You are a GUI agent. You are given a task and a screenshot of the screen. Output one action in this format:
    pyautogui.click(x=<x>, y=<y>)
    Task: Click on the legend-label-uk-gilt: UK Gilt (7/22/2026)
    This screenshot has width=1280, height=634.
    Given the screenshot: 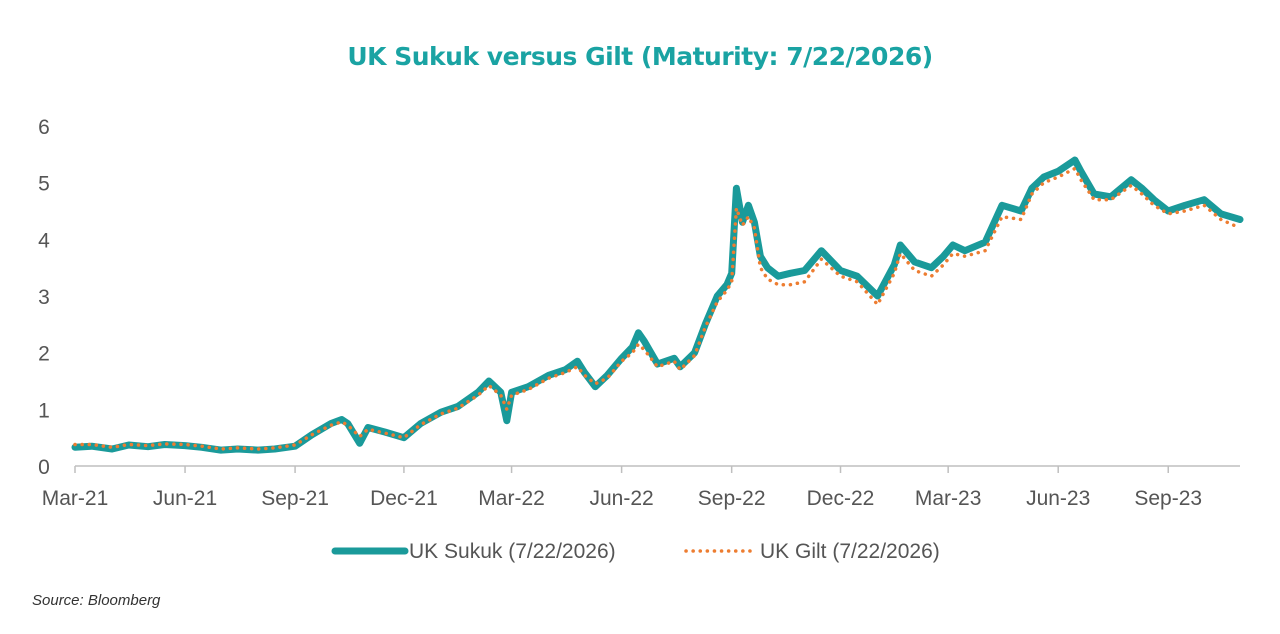 What is the action you would take?
    pyautogui.click(x=850, y=551)
    